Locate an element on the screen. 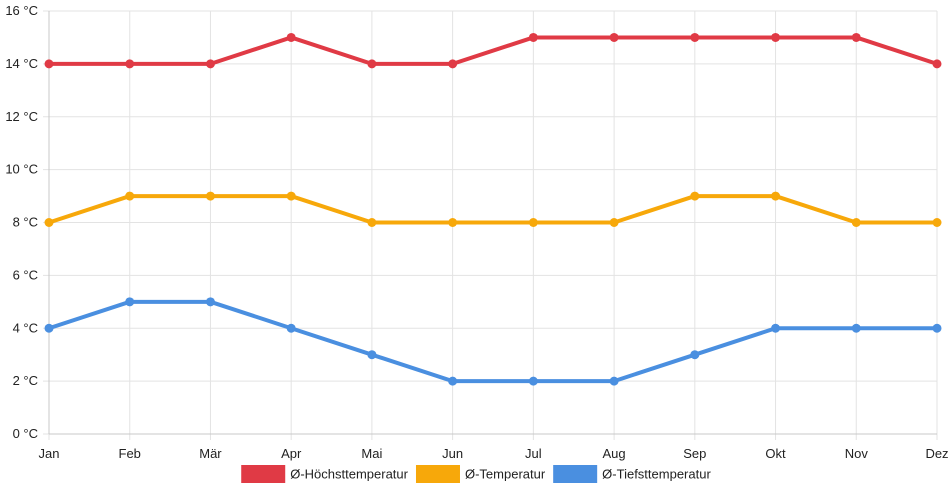 The height and width of the screenshot is (500, 952). x-tick-label: Apr is located at coordinates (291, 453).